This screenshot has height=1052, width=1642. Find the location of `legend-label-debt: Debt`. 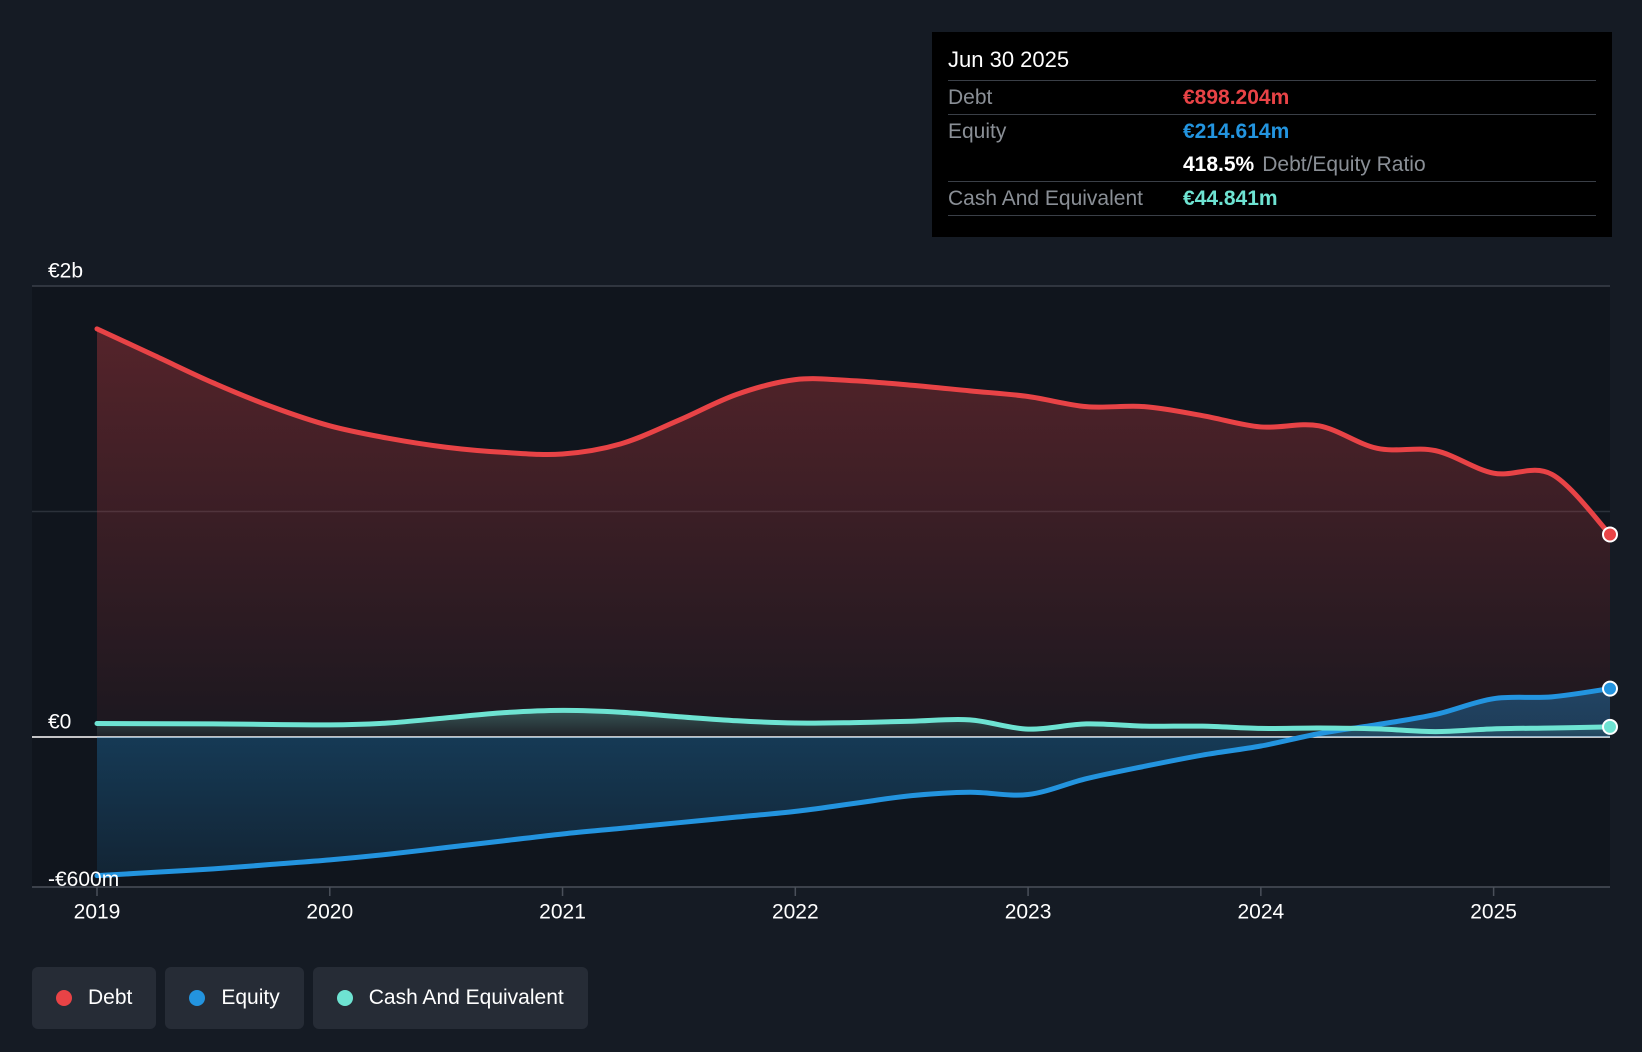

legend-label-debt: Debt is located at coordinates (110, 997).